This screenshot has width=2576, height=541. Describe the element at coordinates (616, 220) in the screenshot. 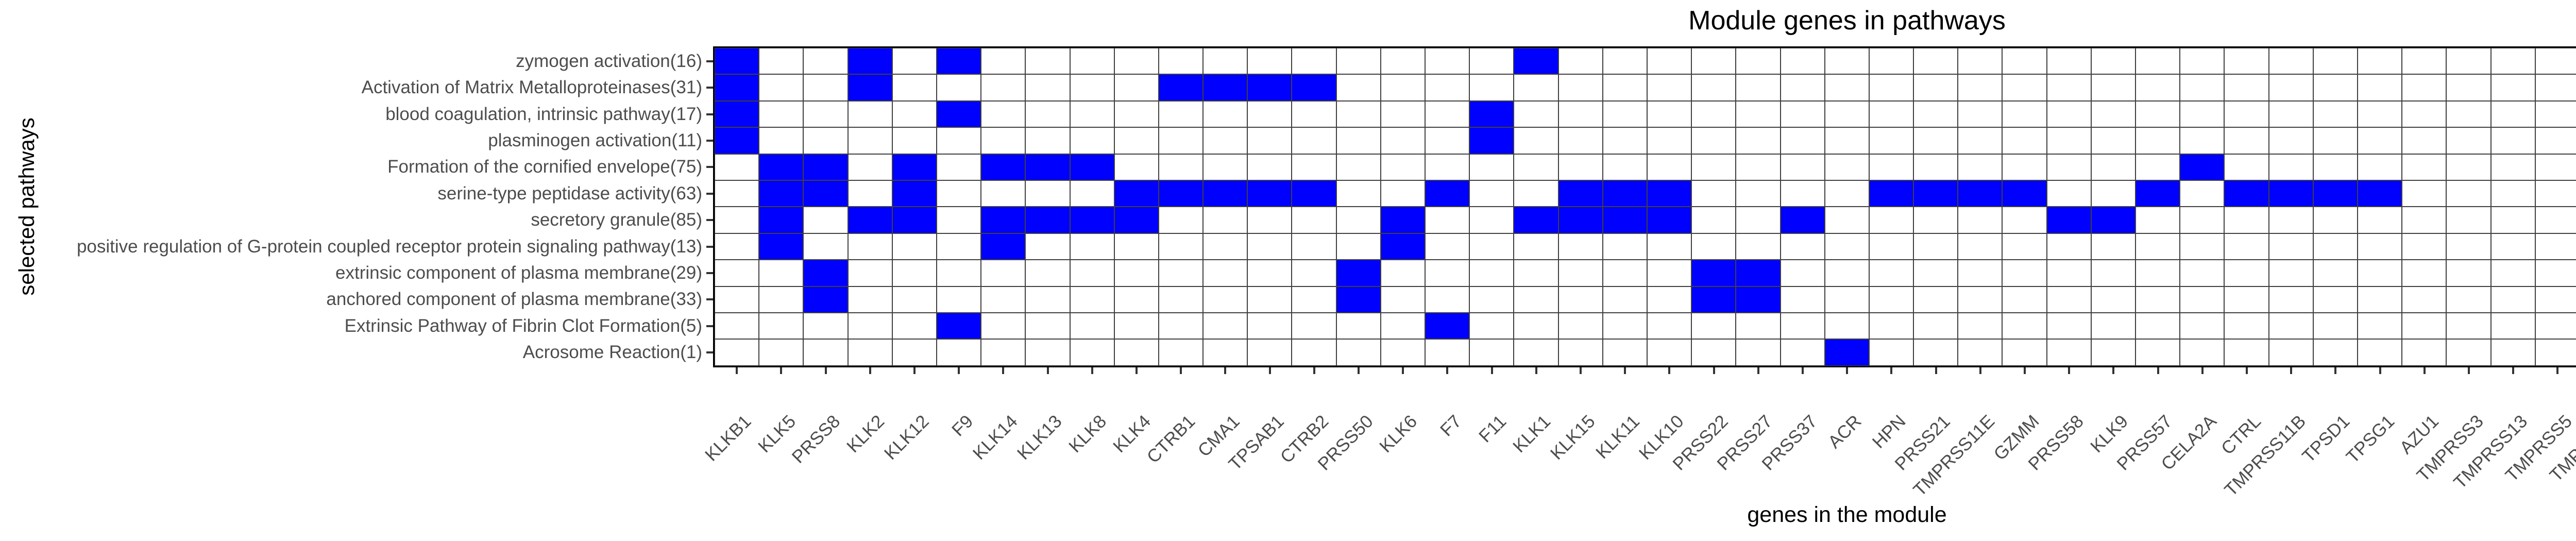

I see `y-tick-label: secretory granule(85)` at that location.